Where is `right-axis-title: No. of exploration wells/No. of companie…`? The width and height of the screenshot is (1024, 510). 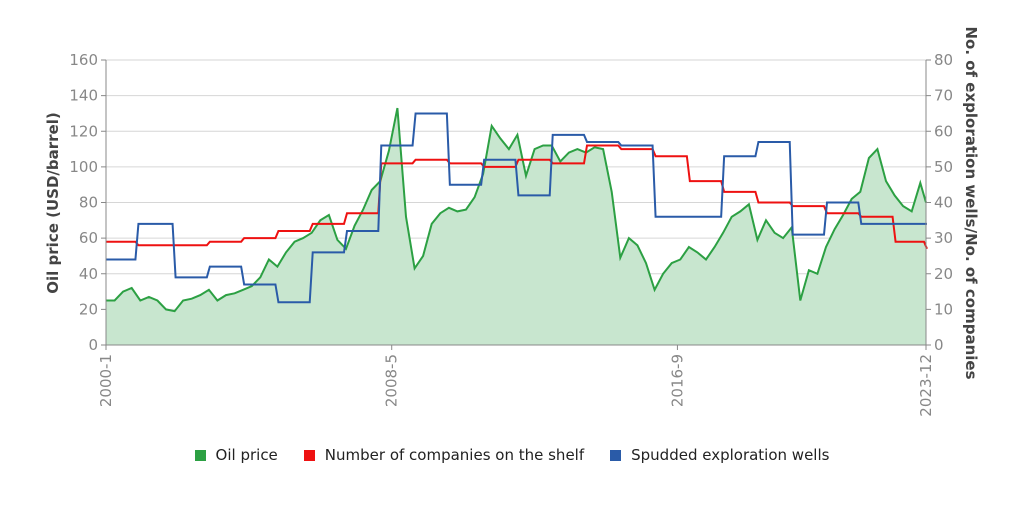
right-axis-title: No. of exploration wells/No. of companie… is located at coordinates (971, 203).